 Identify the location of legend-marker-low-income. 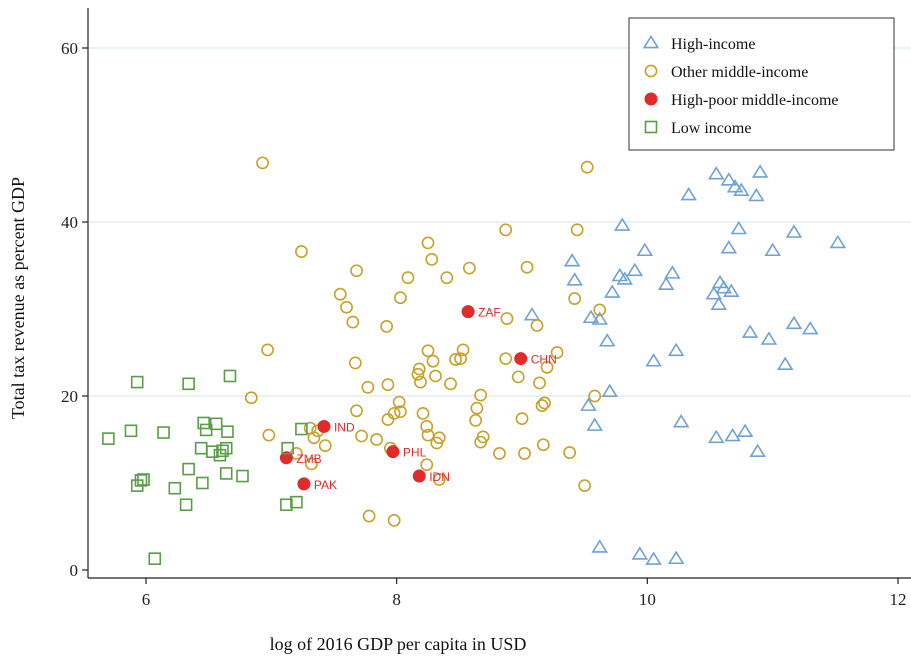
(651, 127).